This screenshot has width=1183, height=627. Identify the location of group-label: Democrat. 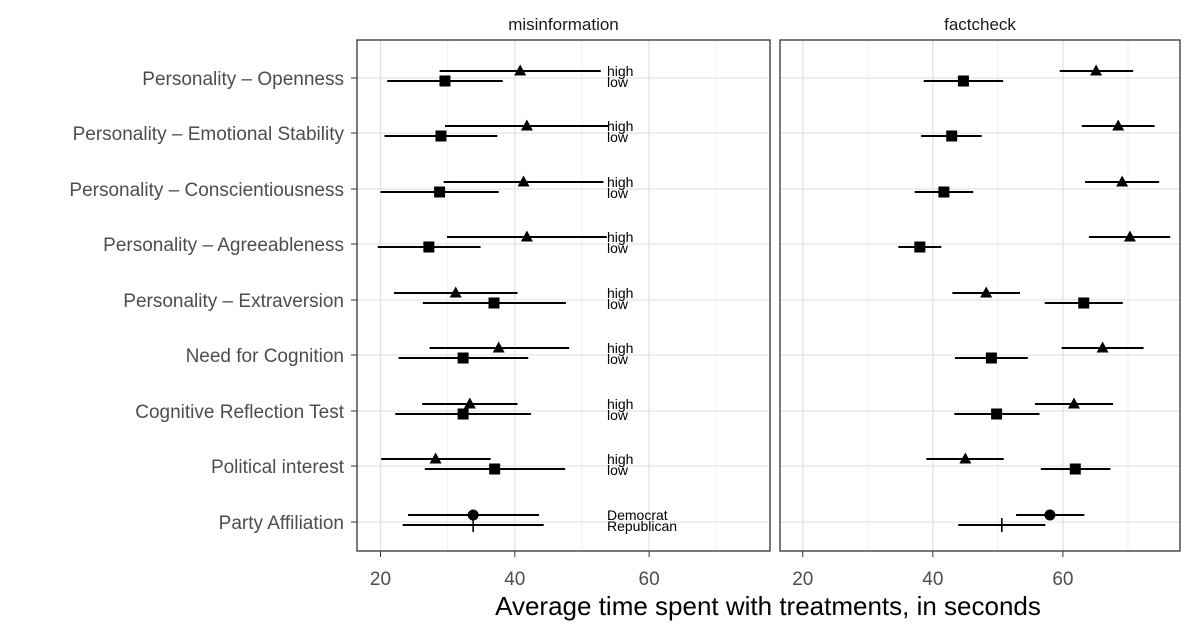
(637, 515).